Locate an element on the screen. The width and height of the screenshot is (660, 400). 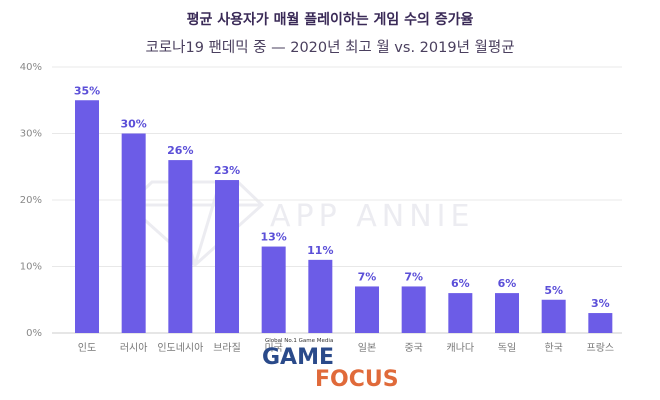
y-tick-label: 40% is located at coordinates (31, 67).